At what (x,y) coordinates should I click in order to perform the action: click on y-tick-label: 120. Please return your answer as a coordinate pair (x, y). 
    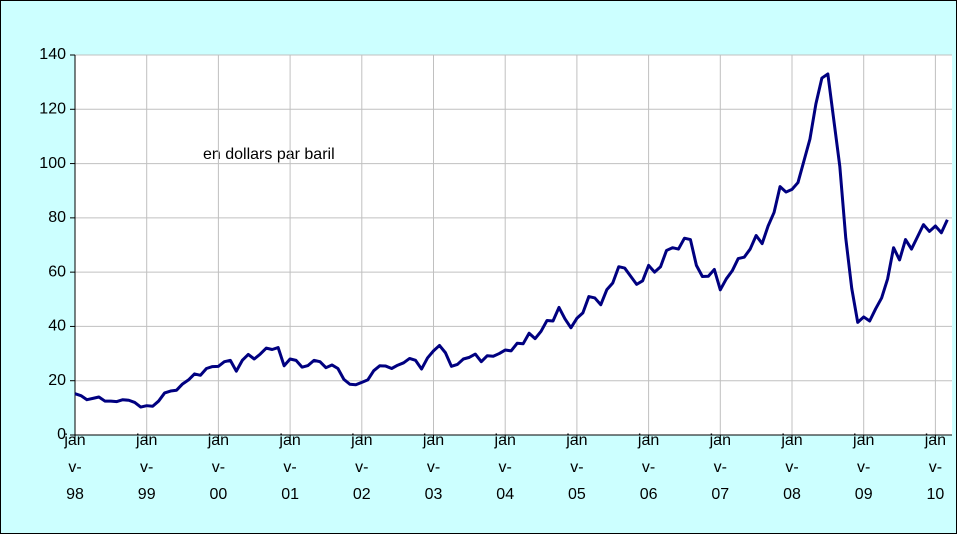
    Looking at the image, I should click on (52, 109).